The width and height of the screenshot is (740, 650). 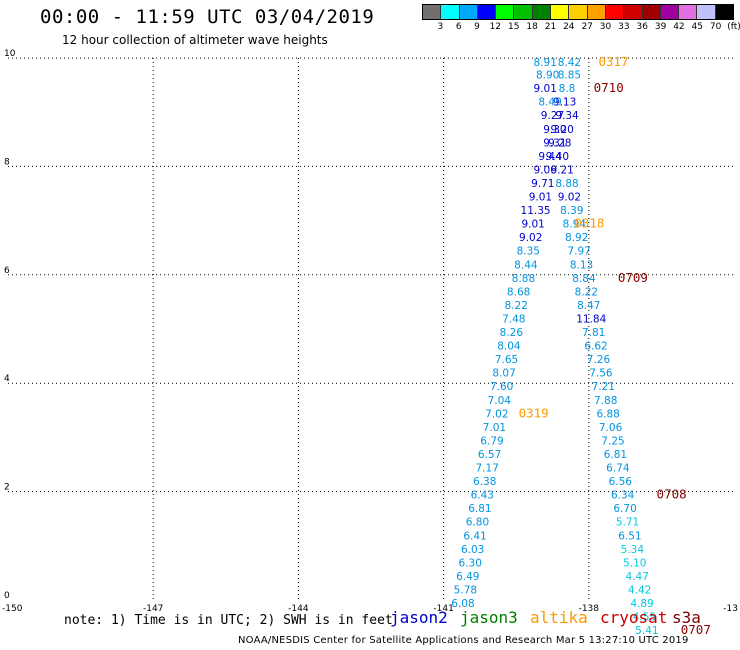 What do you see at coordinates (559, 143) in the screenshot?
I see `wave-height-label: 9.28` at bounding box center [559, 143].